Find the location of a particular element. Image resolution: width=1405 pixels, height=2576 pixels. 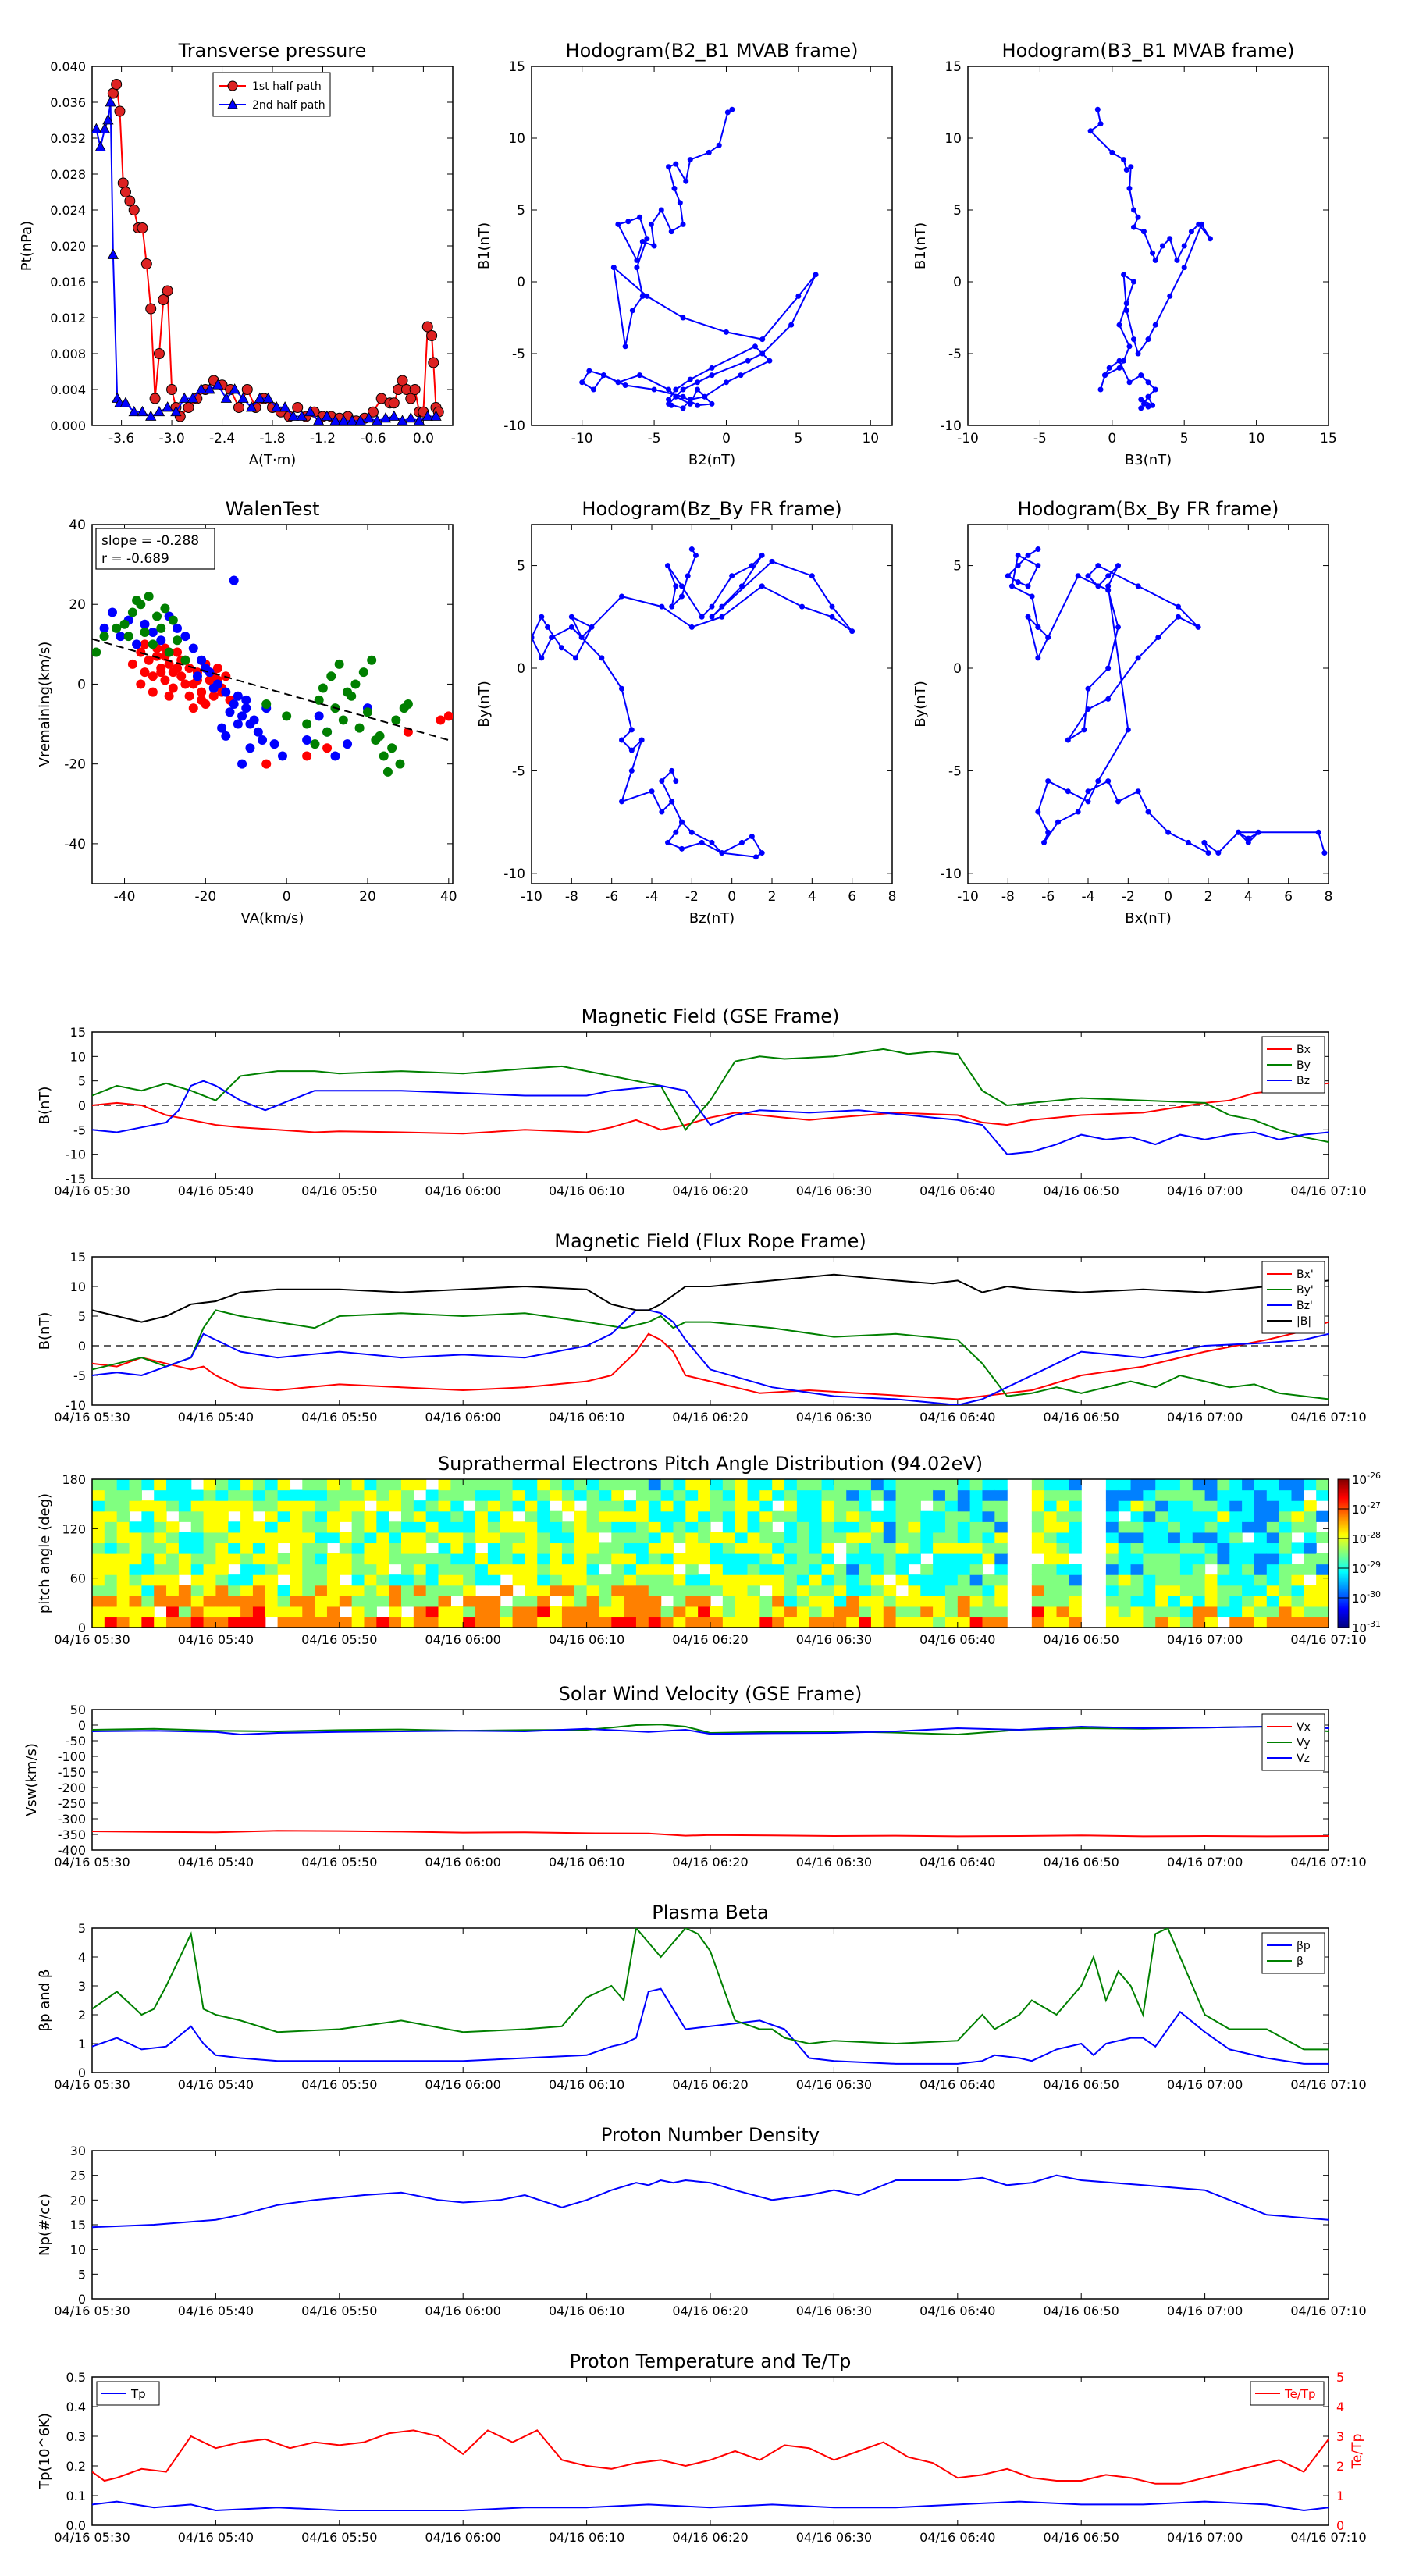

plot-frame is located at coordinates (710, 2451).